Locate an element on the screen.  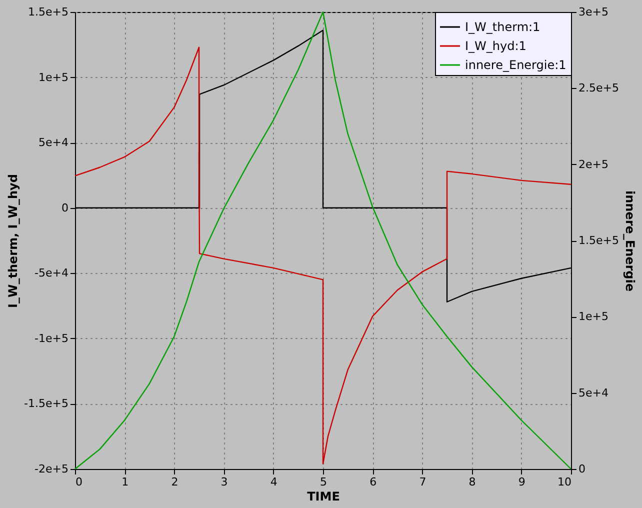
x-tick-label: 9 is located at coordinates (522, 482).